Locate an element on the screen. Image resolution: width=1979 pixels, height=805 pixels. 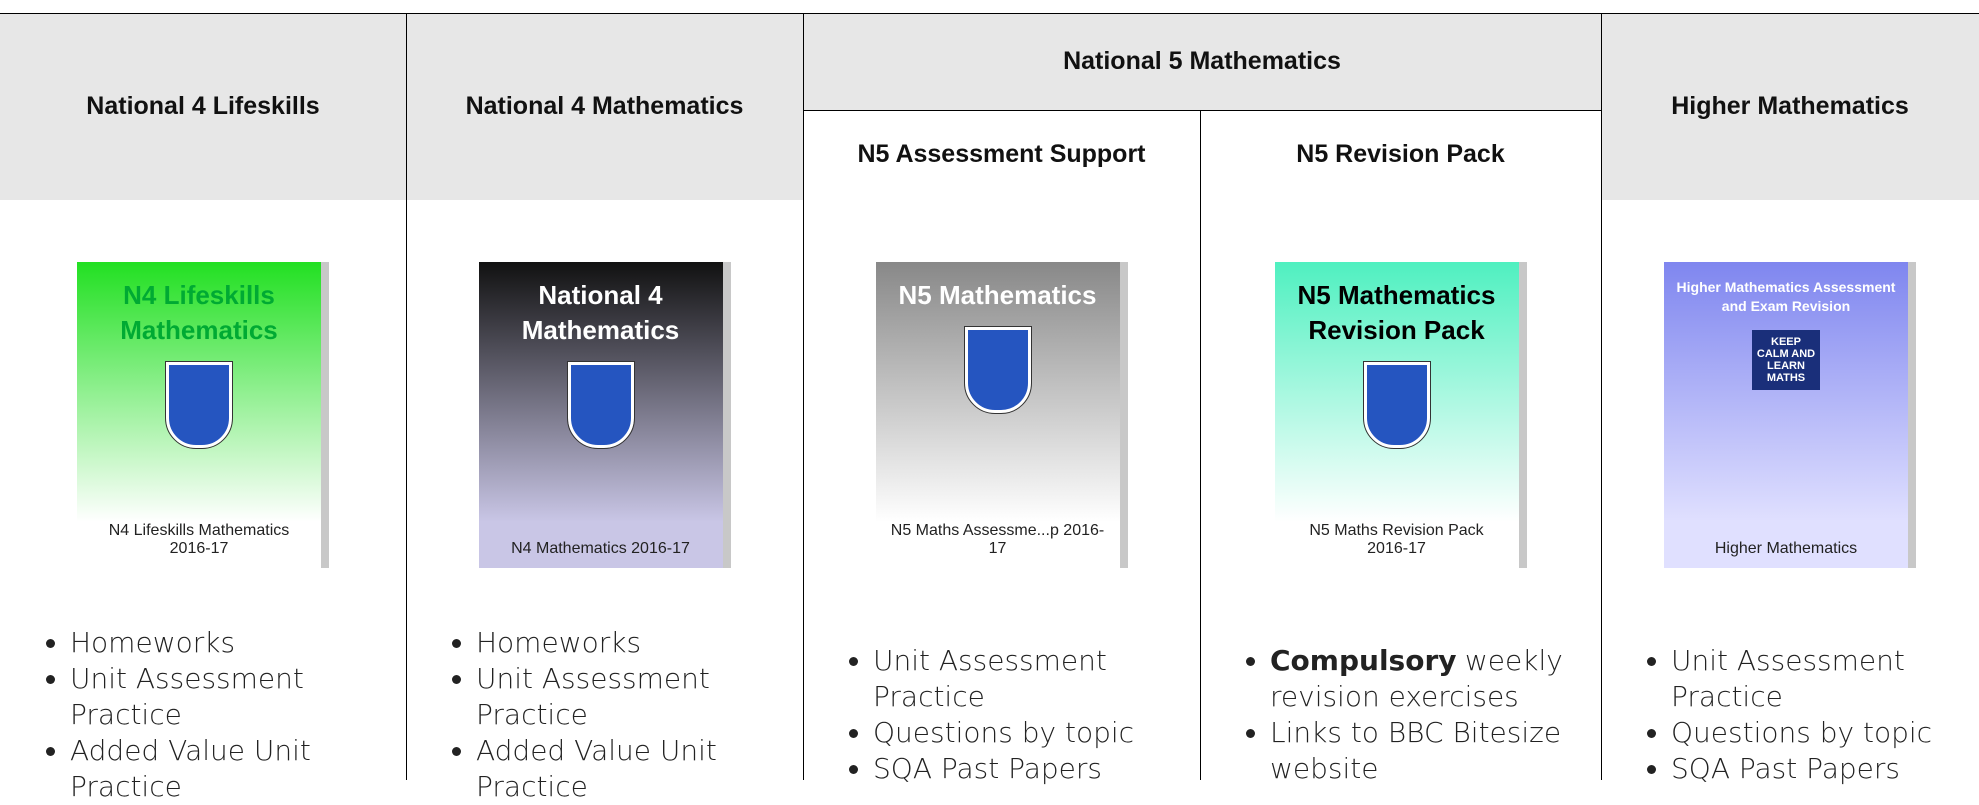
cover-caption: N4 Mathematics 2016-17 is located at coordinates (600, 548).